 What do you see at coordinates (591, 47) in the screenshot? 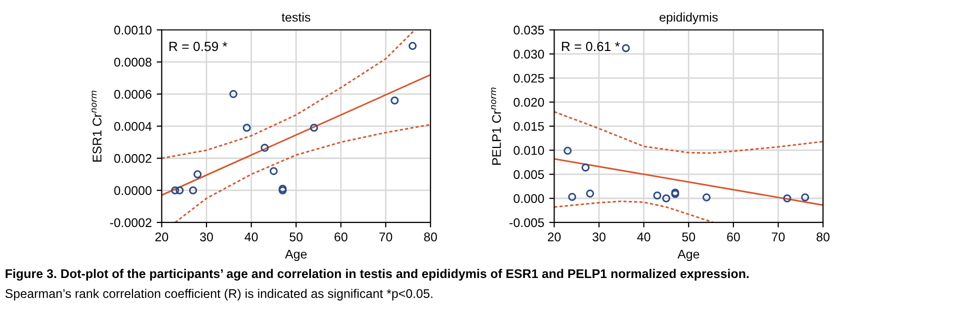
I see `annotation: R = 0.61 *` at bounding box center [591, 47].